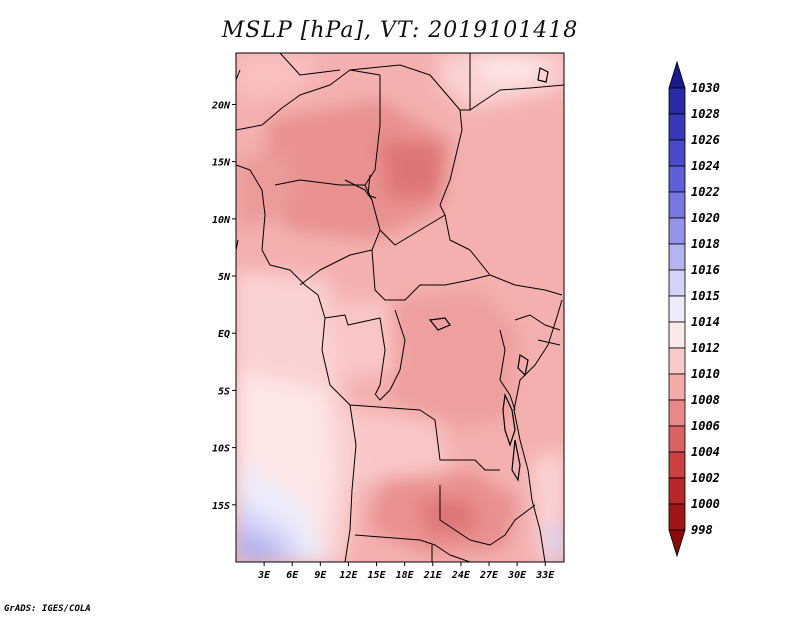  What do you see at coordinates (705, 348) in the screenshot?
I see `colorbar-label: 1012` at bounding box center [705, 348].